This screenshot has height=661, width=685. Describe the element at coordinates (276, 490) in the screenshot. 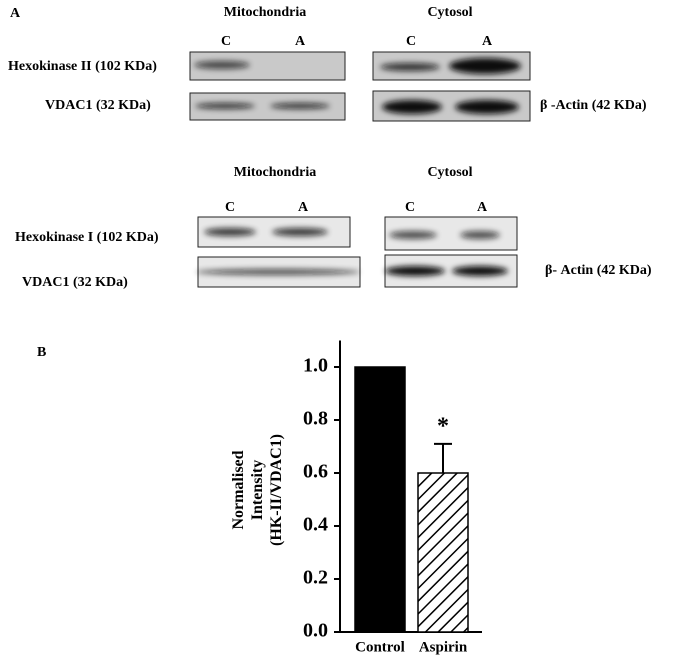

I see `y-axis-label-line: (HK-II/VDAC1)` at that location.